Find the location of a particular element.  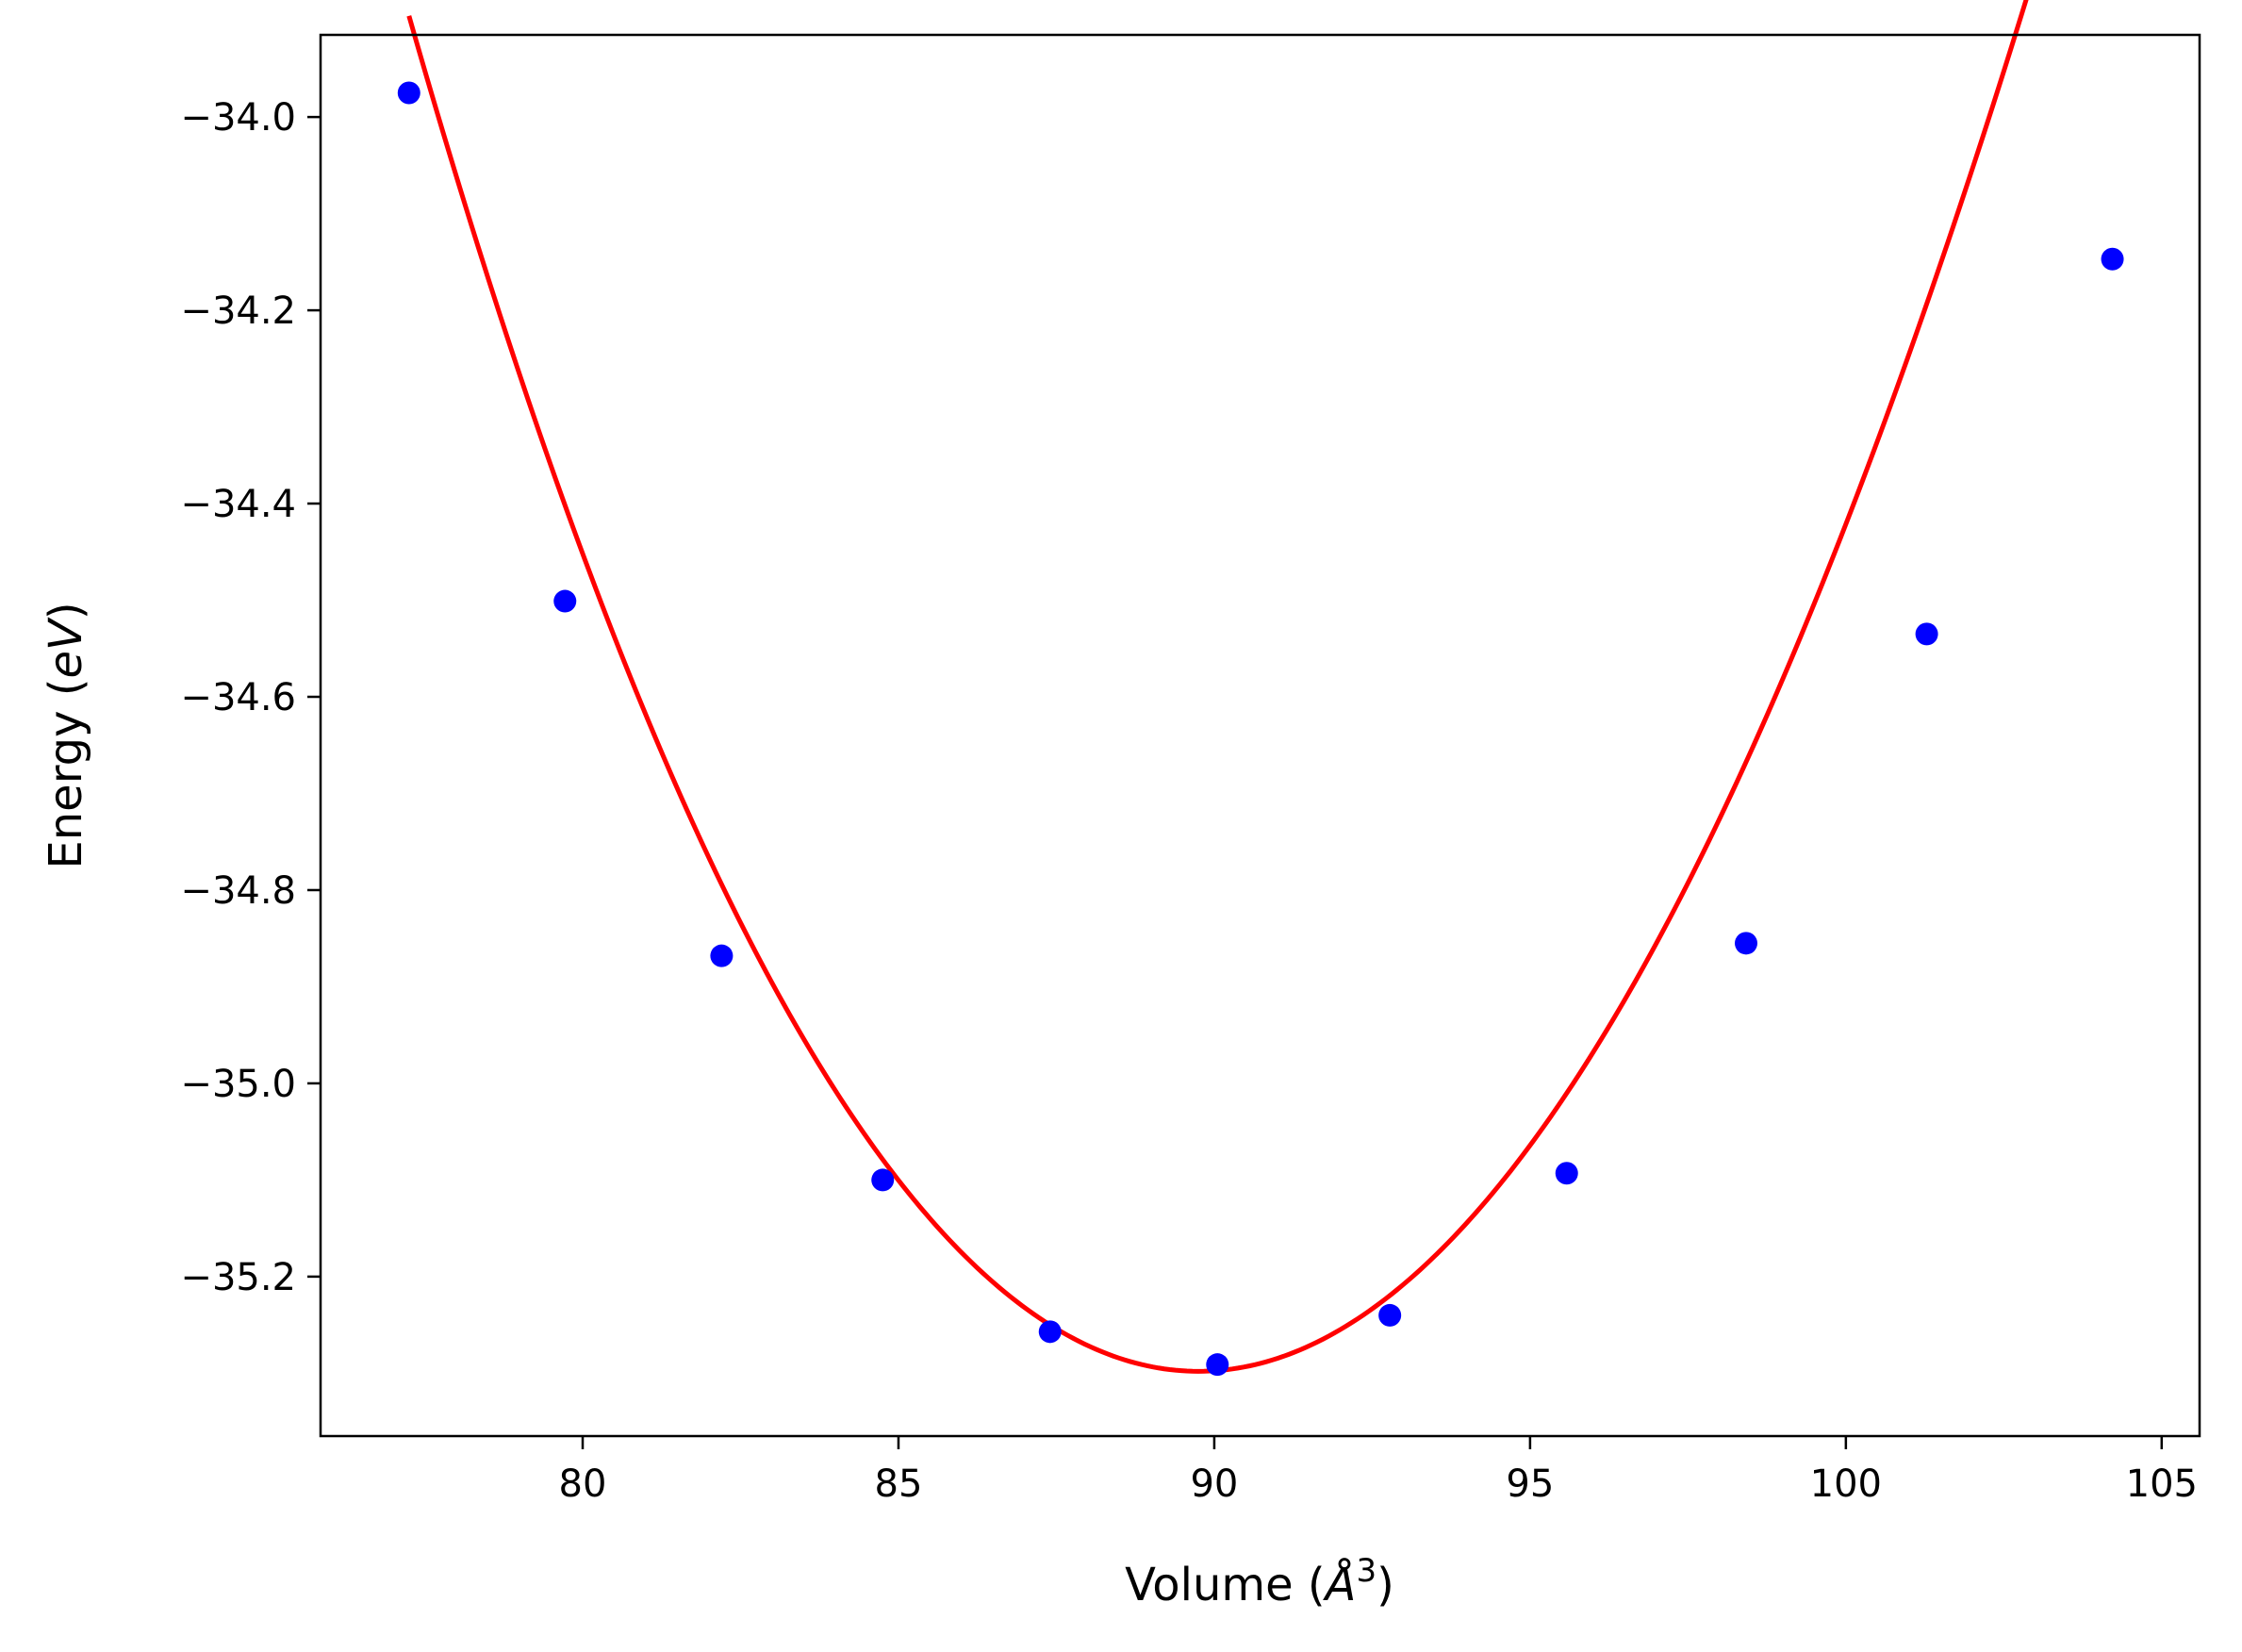

x-axis-ticks: 80 85 90 95 100 105 is located at coordinates (1378, 1471).